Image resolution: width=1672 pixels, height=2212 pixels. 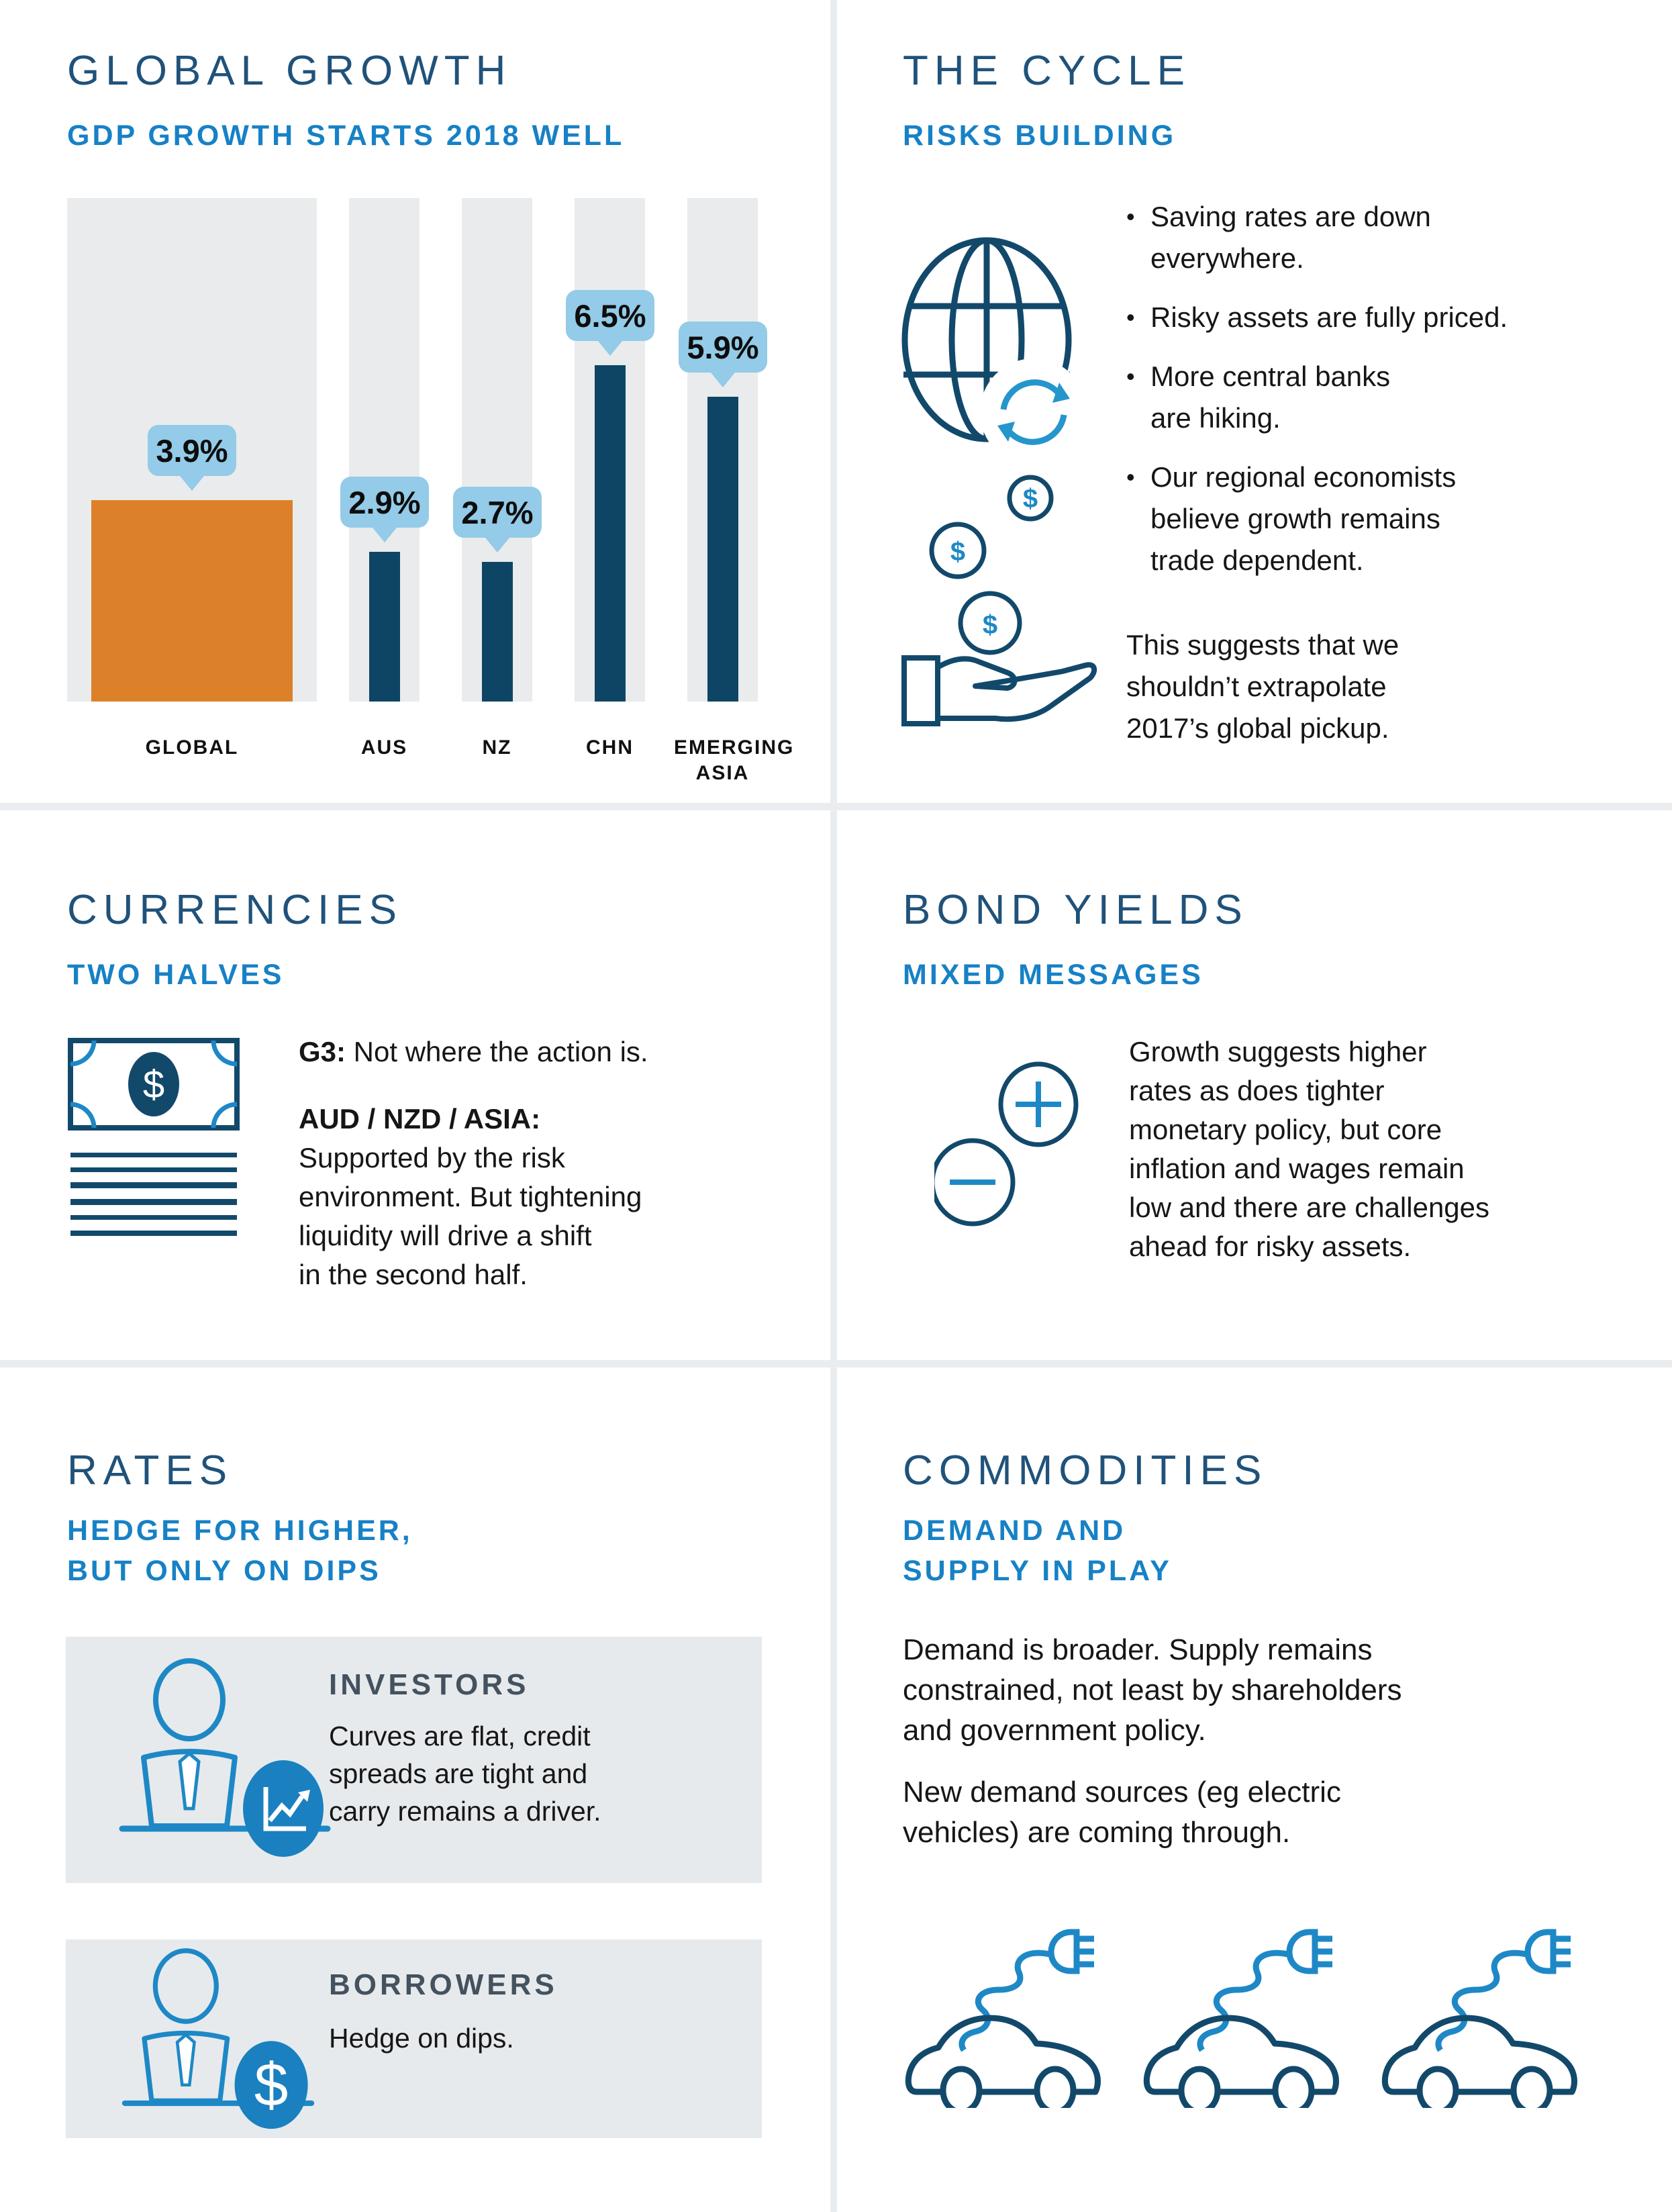 I want to click on bond-yields-subtitle: MIXED MESSAGES, so click(x=1053, y=975).